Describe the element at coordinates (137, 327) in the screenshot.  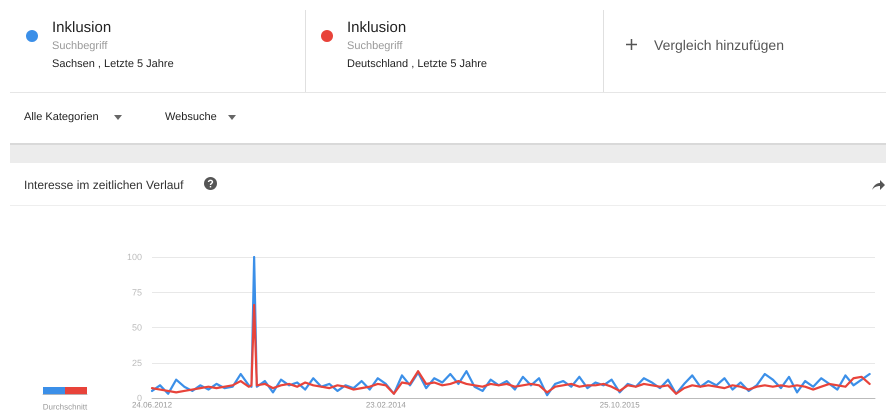
I see `y-tick-label: 50` at that location.